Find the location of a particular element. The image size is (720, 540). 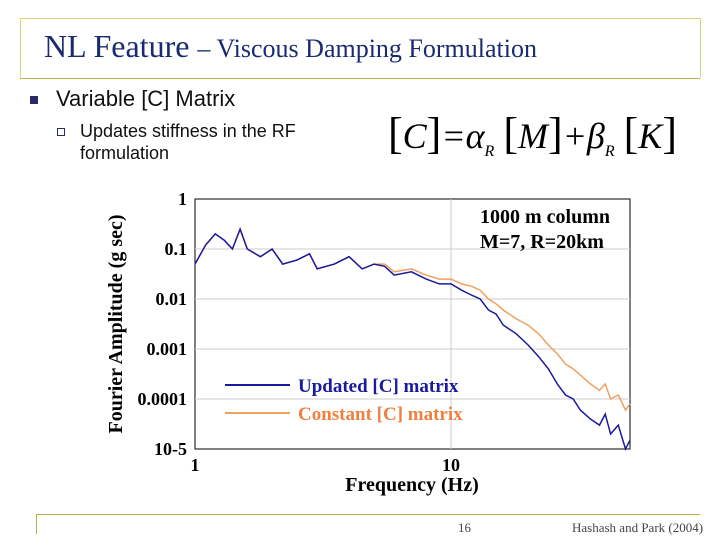

eq-m: M is located at coordinates (532, 136).